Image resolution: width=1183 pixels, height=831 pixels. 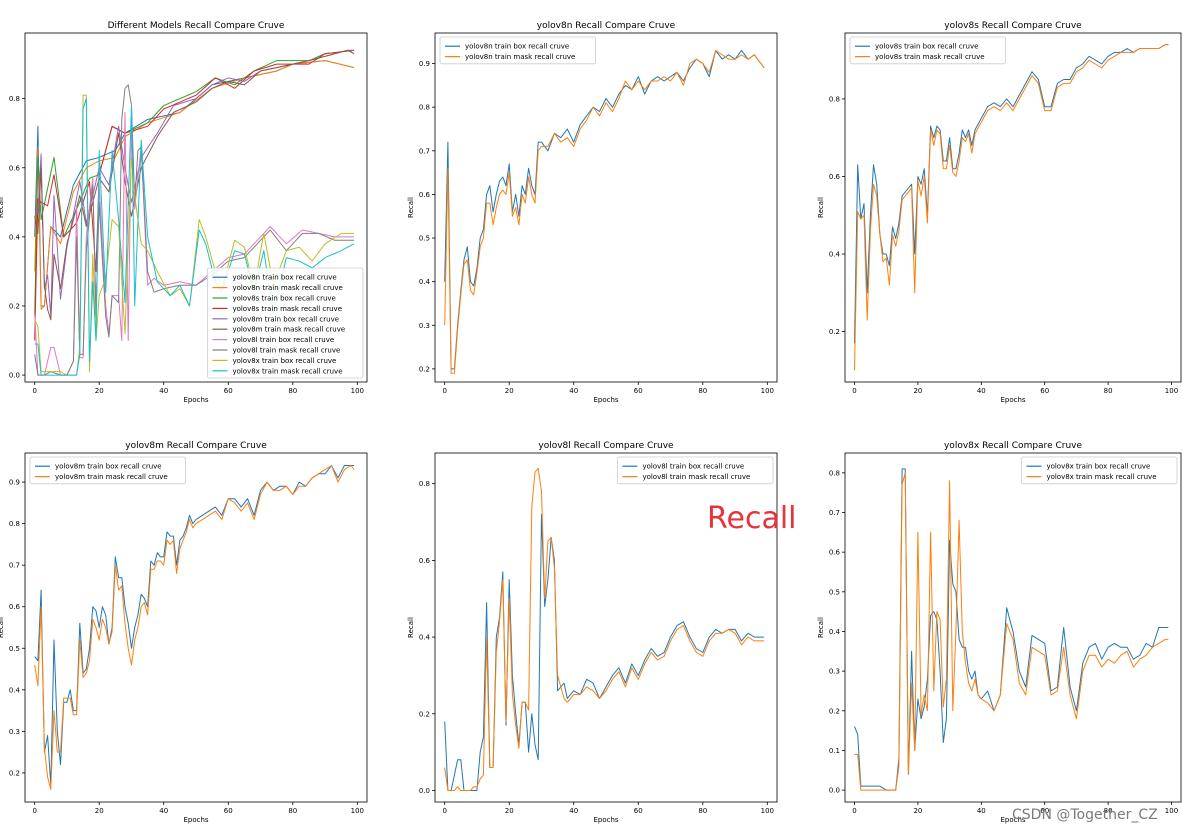 I want to click on legend-label: yolov8x train mask recall cruve, so click(x=1101, y=477).